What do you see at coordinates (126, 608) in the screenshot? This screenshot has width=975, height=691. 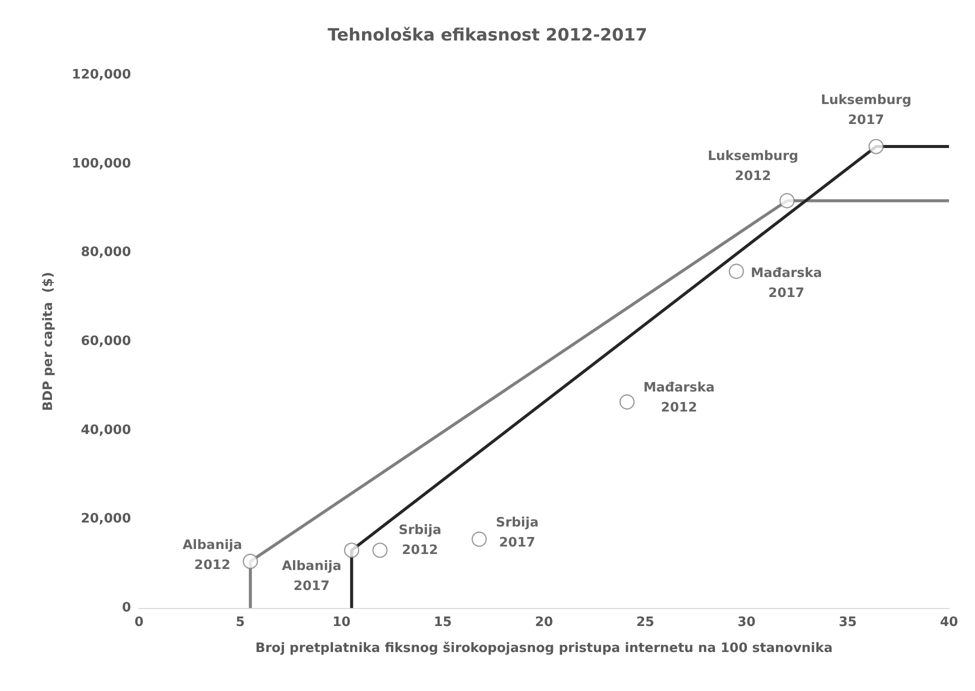 I see `y-tick-label: 0` at bounding box center [126, 608].